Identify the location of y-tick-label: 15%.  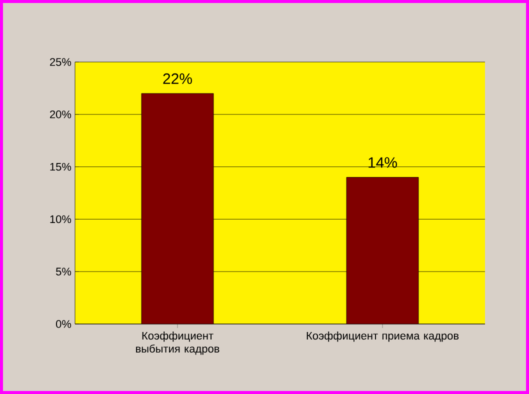
(61, 166).